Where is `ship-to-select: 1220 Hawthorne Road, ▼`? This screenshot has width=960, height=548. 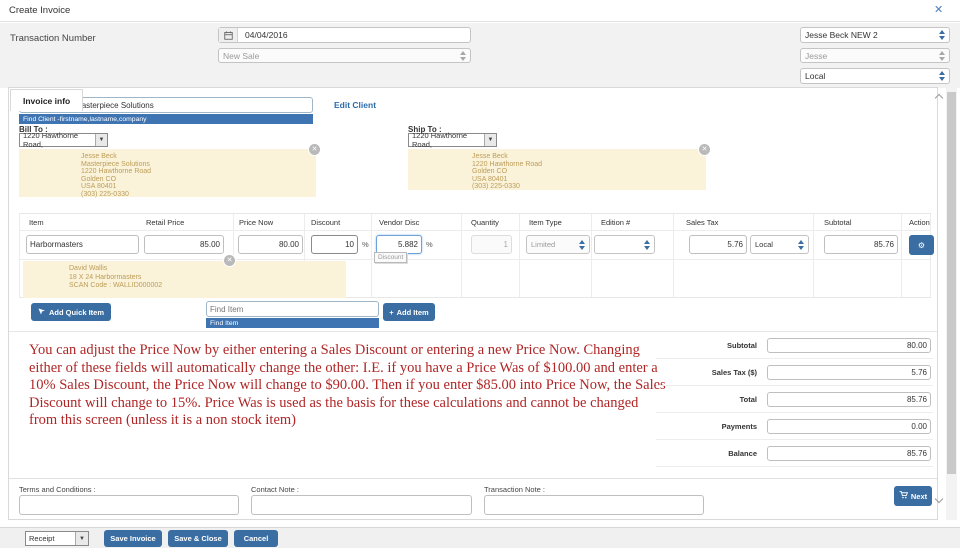 ship-to-select: 1220 Hawthorne Road, ▼ is located at coordinates (452, 140).